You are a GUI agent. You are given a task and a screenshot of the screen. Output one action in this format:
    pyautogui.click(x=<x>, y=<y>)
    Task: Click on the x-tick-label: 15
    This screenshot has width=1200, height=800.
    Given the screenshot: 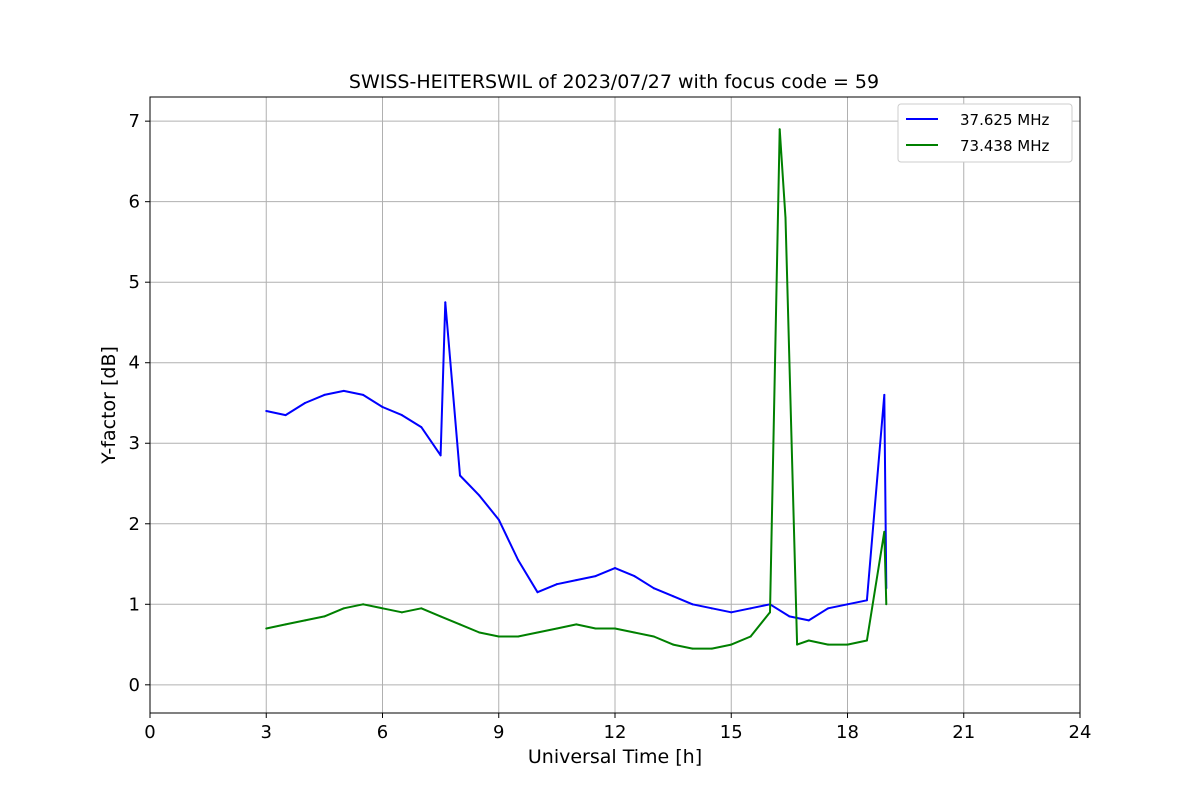 What is the action you would take?
    pyautogui.click(x=731, y=732)
    